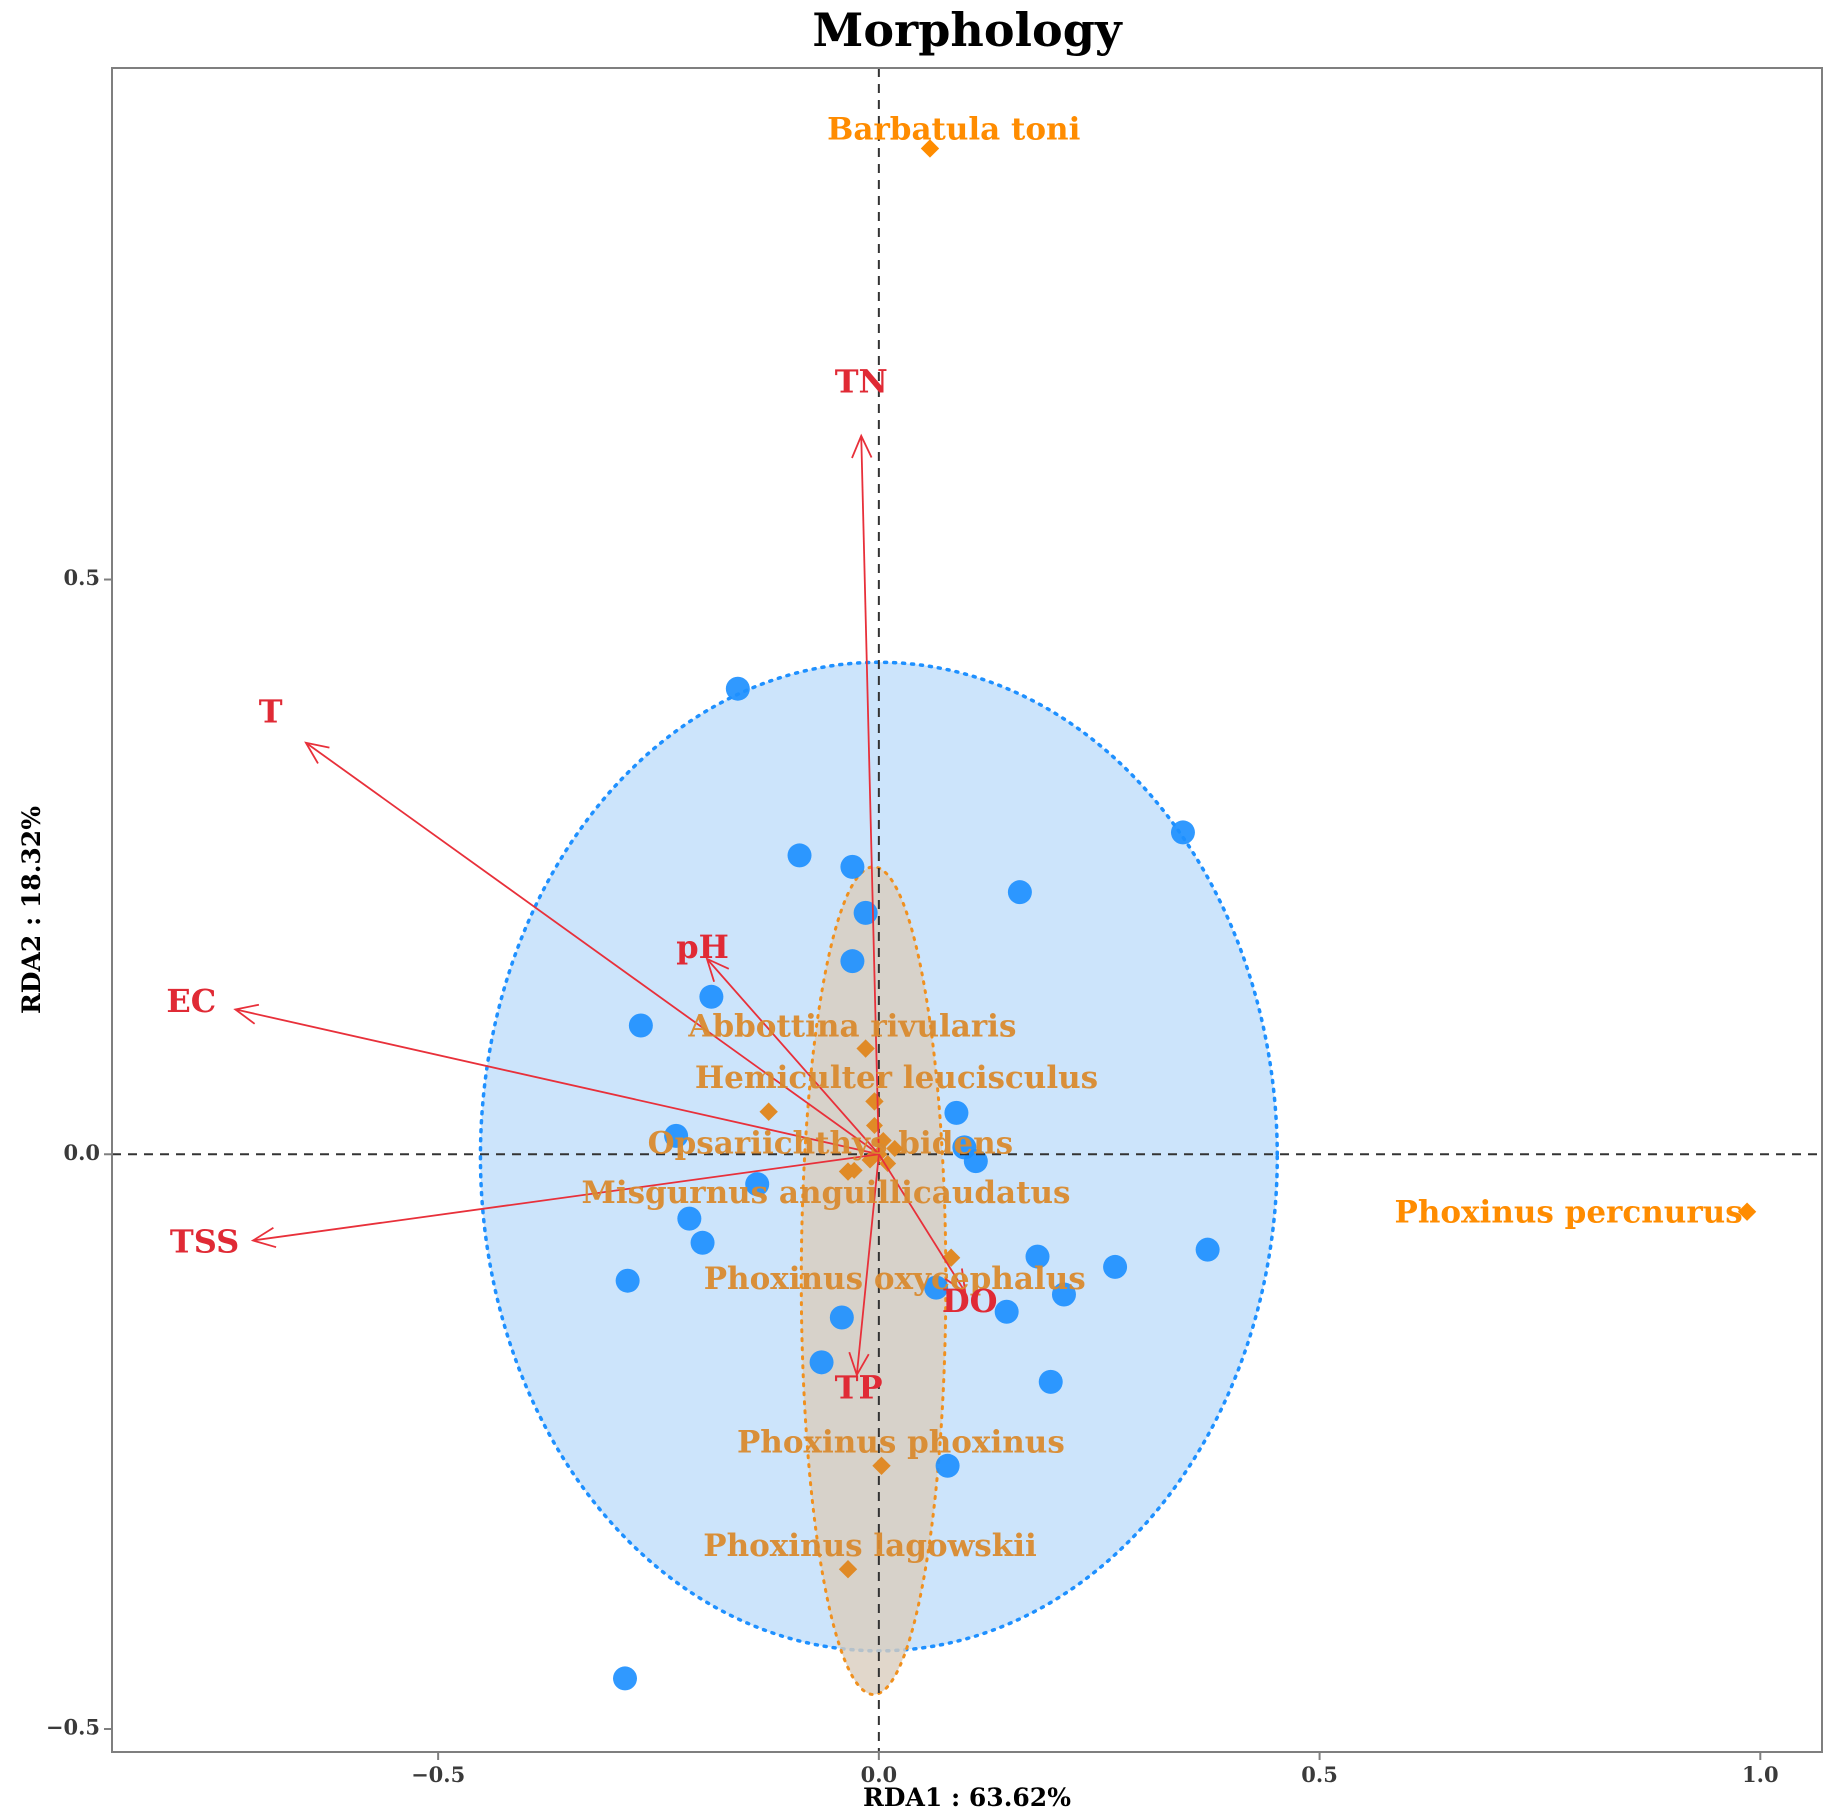  What do you see at coordinates (81, 577) in the screenshot?
I see `y-tick-label: 0.5` at bounding box center [81, 577].